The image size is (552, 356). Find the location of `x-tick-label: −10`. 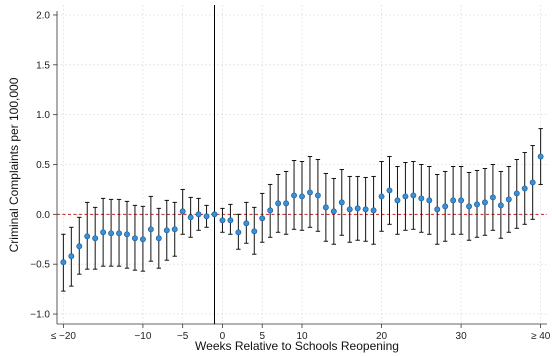

x-tick-label: −10 is located at coordinates (142, 336).